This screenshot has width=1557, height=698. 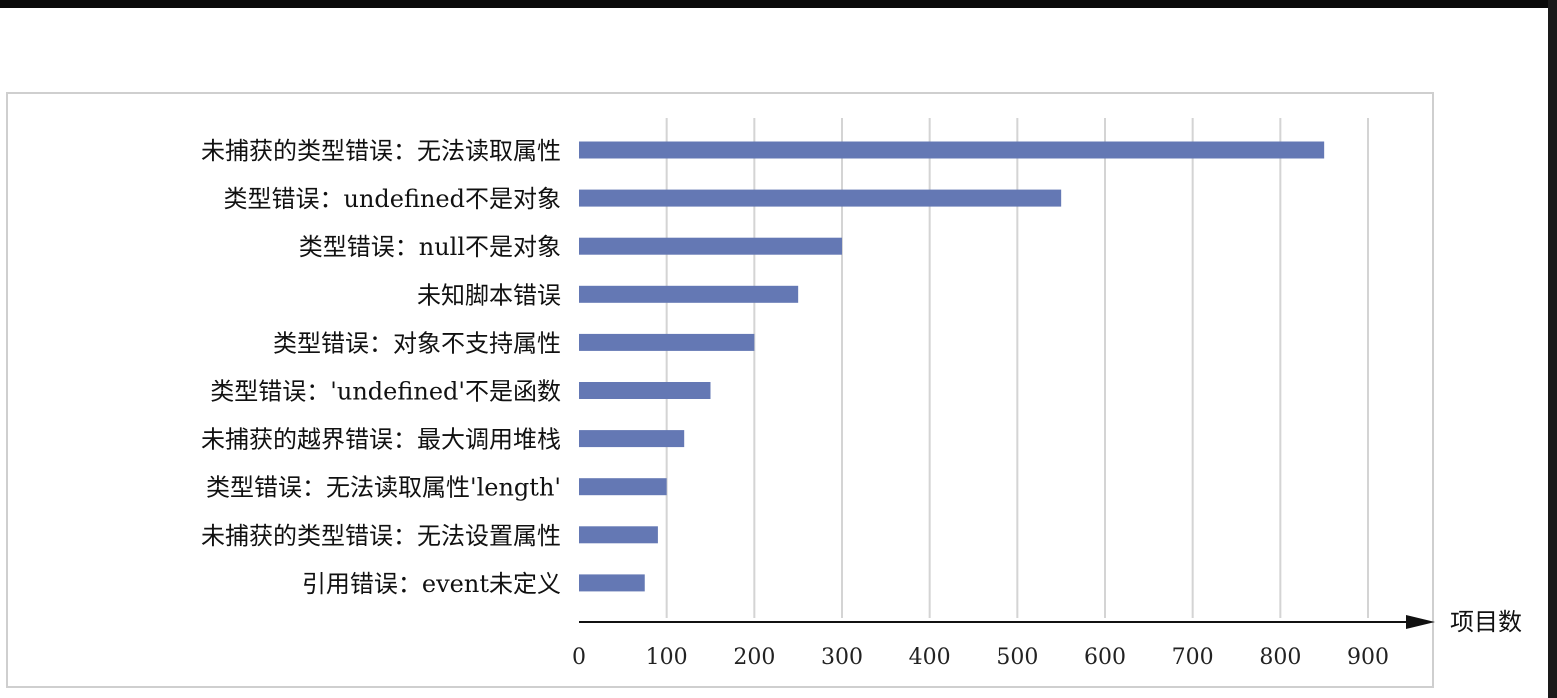 What do you see at coordinates (385, 392) in the screenshot?
I see `category-label-5: 类型错误：'undefined'不是函数` at bounding box center [385, 392].